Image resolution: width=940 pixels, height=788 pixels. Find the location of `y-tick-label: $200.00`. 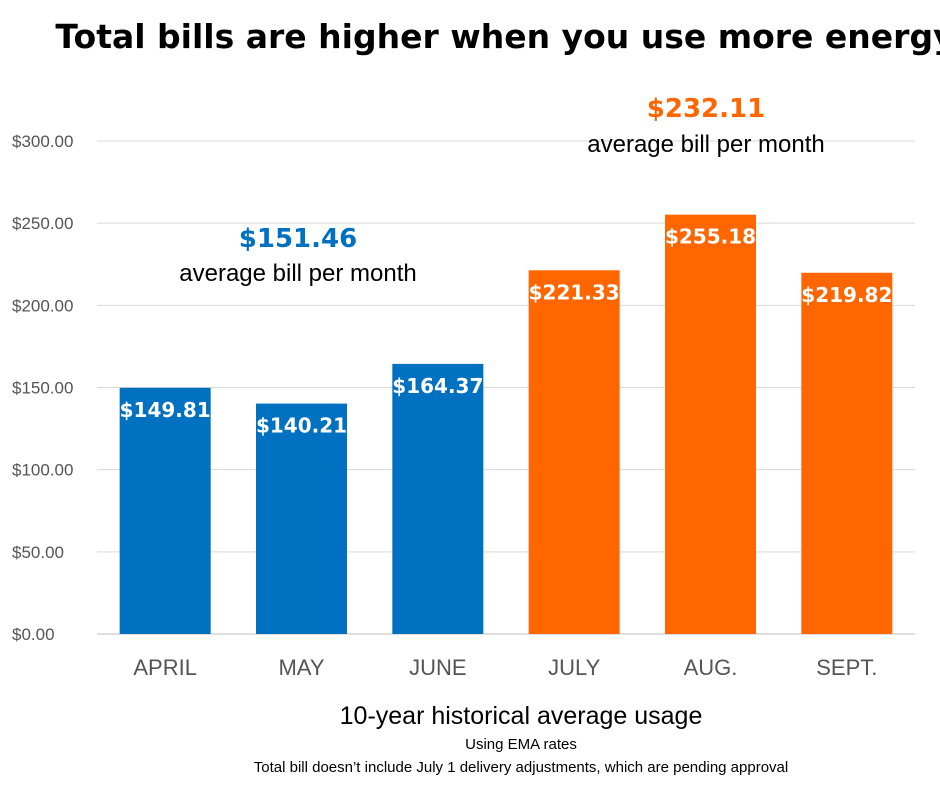

y-tick-label: $200.00 is located at coordinates (42, 305).